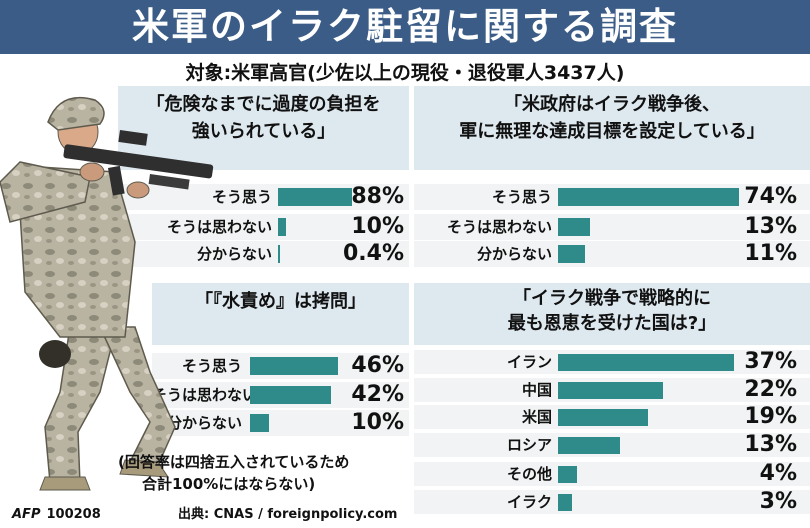  What do you see at coordinates (26, 514) in the screenshot?
I see `afp-logo: AFP` at bounding box center [26, 514].